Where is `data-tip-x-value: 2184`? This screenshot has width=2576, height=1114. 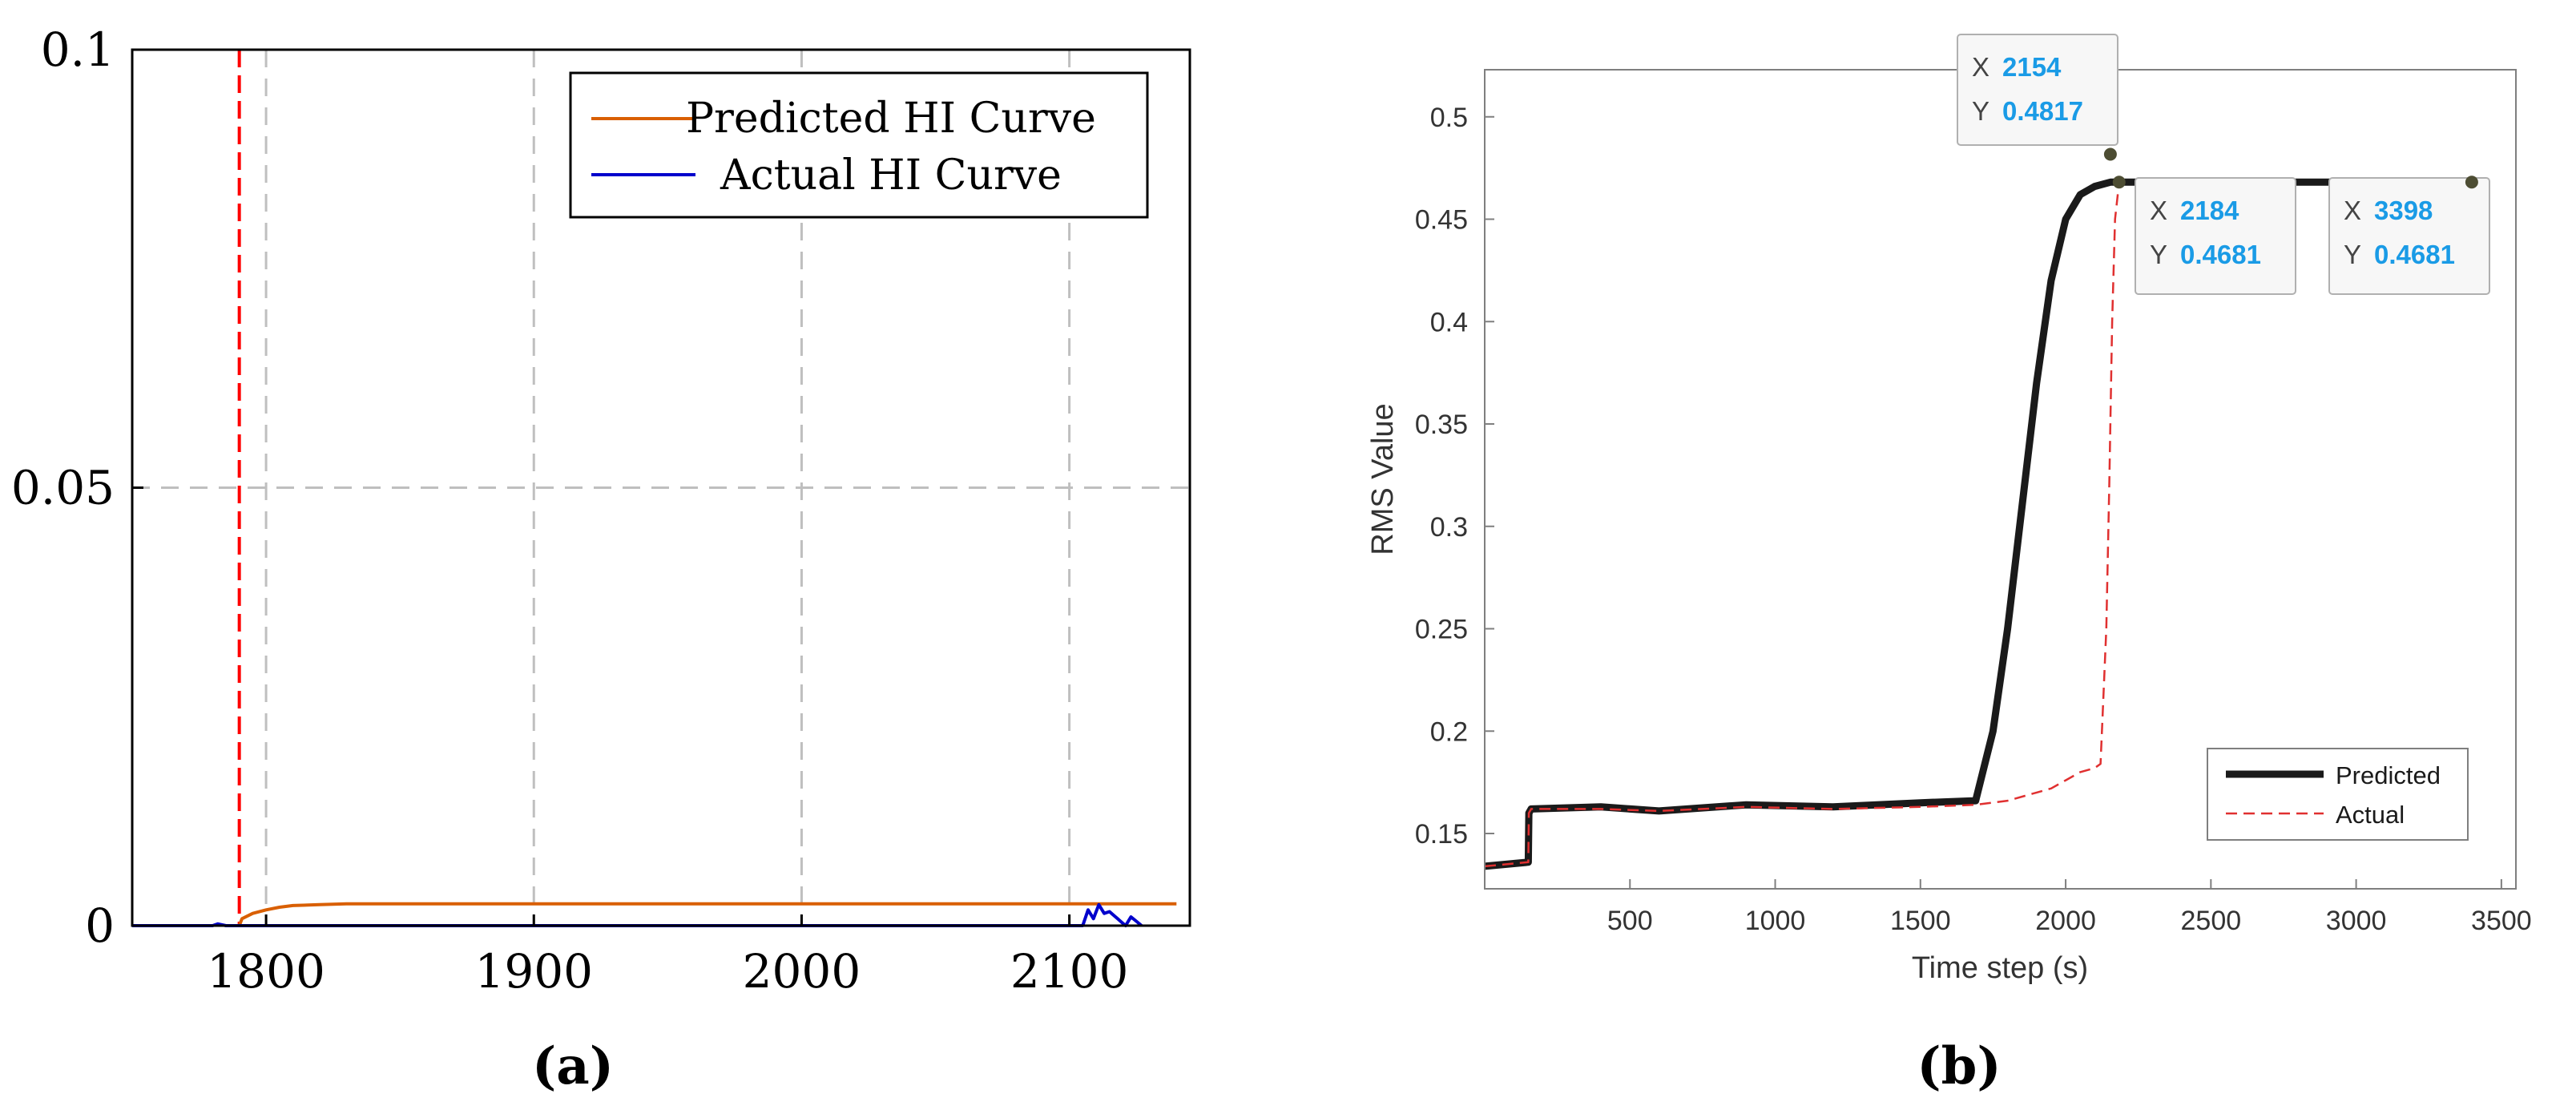 data-tip-x-value: 2184 is located at coordinates (2209, 210).